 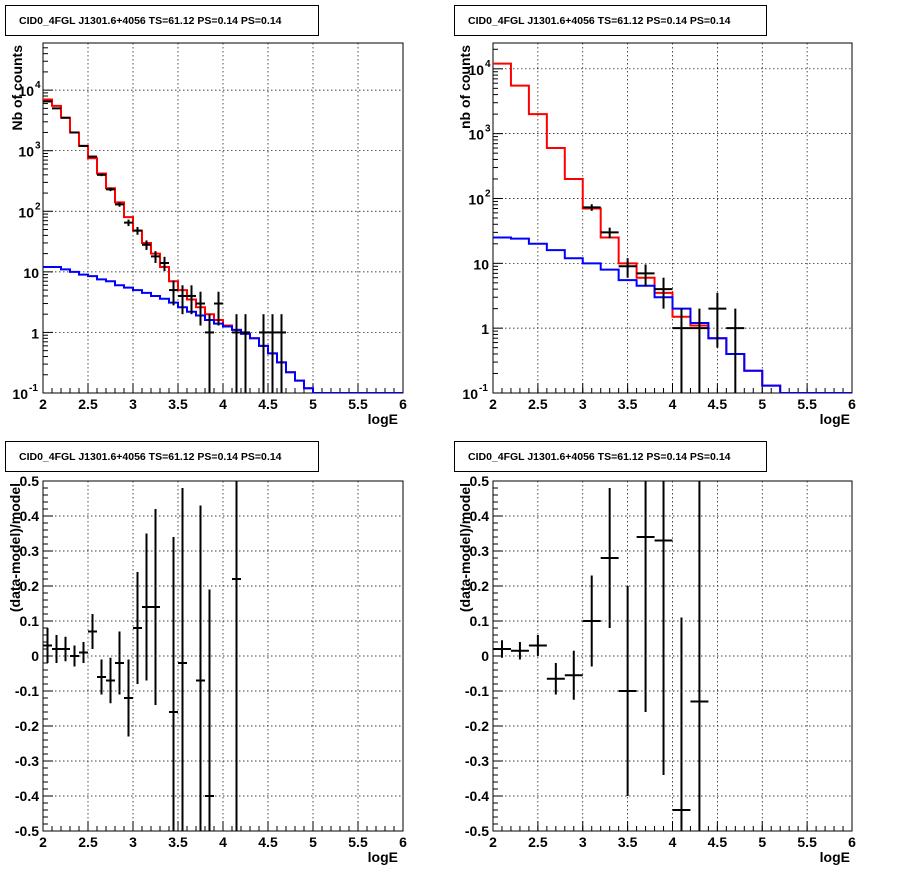 I want to click on x-tick-label: 3.5, so click(x=628, y=404).